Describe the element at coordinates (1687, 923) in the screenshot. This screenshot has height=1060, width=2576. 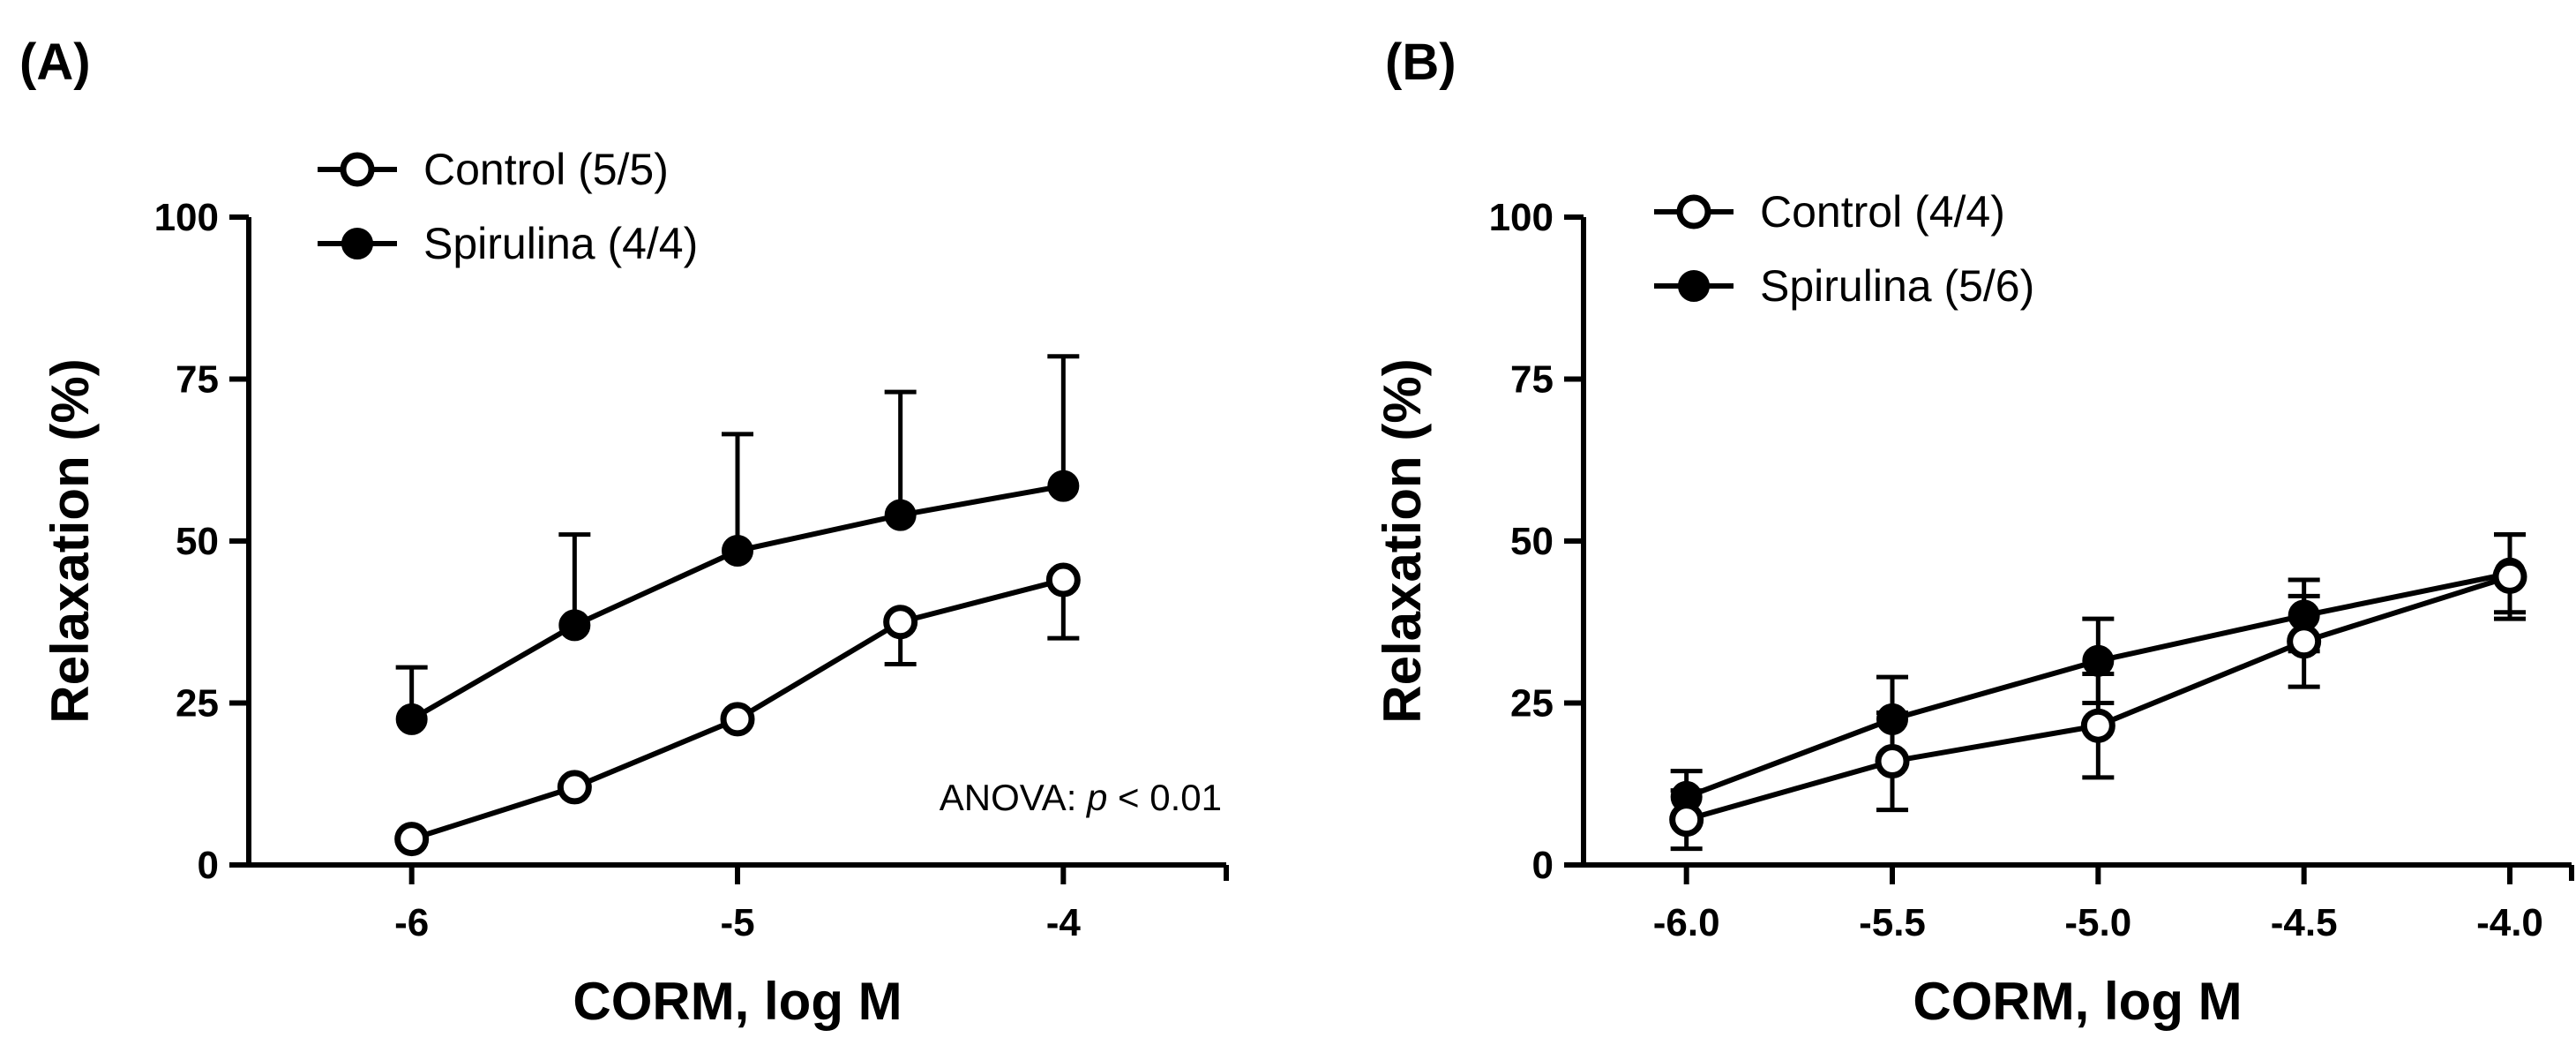
I see `x-tick-label: -6.0` at that location.